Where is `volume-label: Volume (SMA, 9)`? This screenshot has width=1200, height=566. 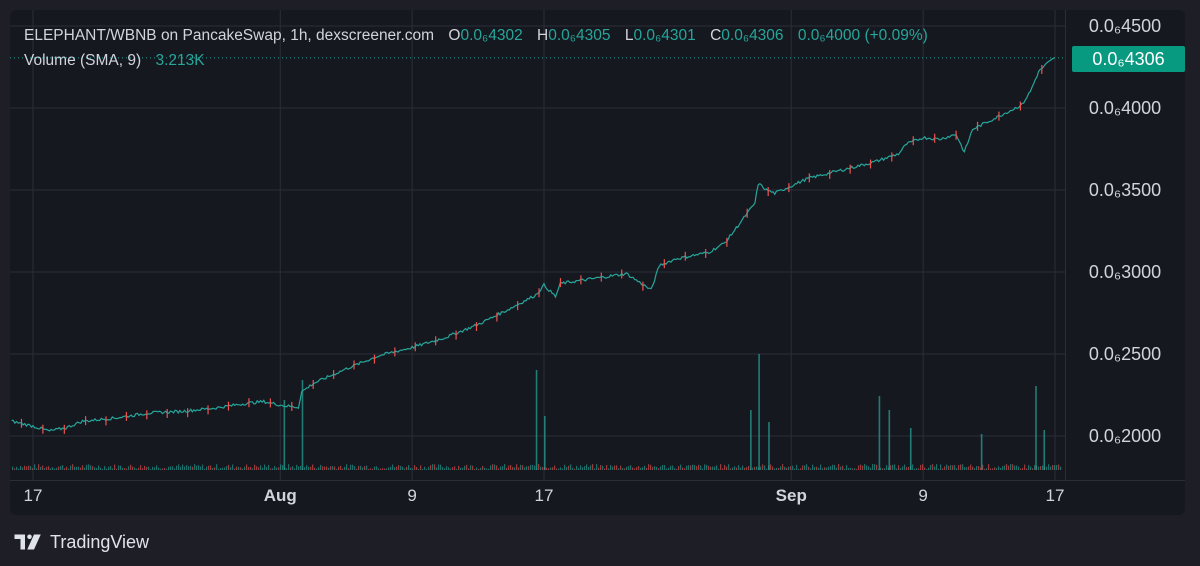 volume-label: Volume (SMA, 9) is located at coordinates (83, 60).